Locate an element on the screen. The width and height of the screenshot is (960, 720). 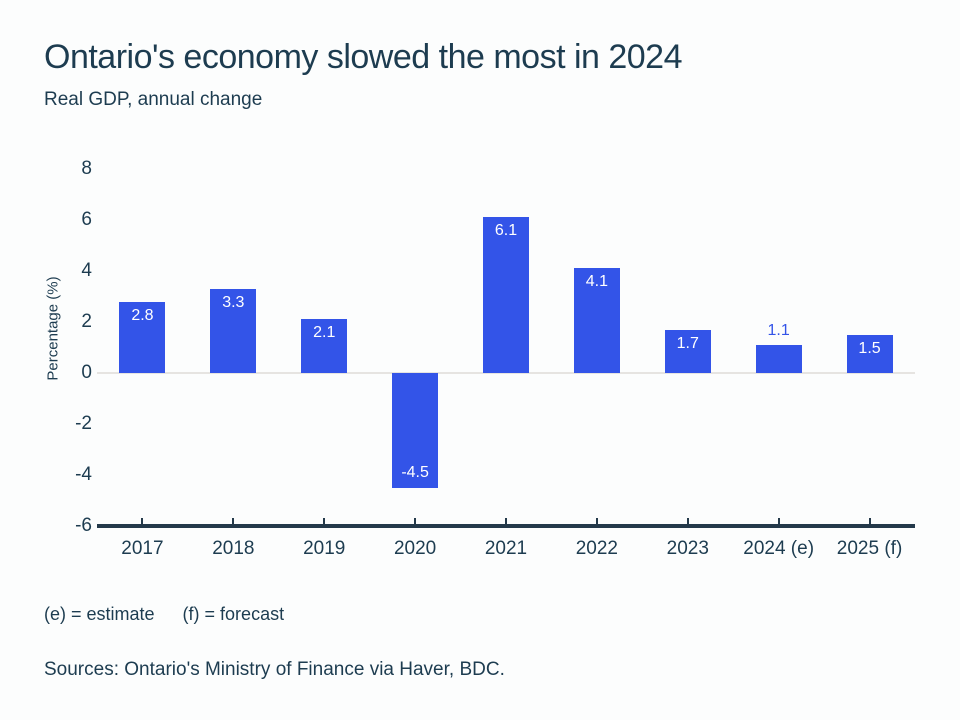
y-tick-label: 0 is located at coordinates (86, 372).